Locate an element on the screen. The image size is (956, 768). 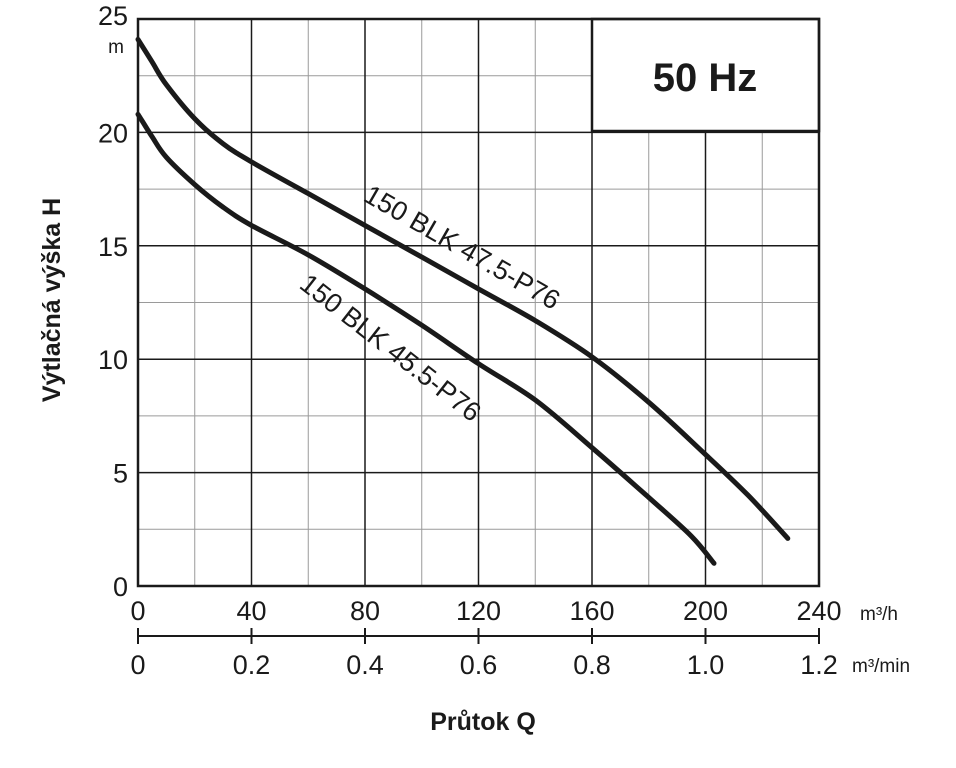
x2-tick-label: 0.6 is located at coordinates (479, 665).